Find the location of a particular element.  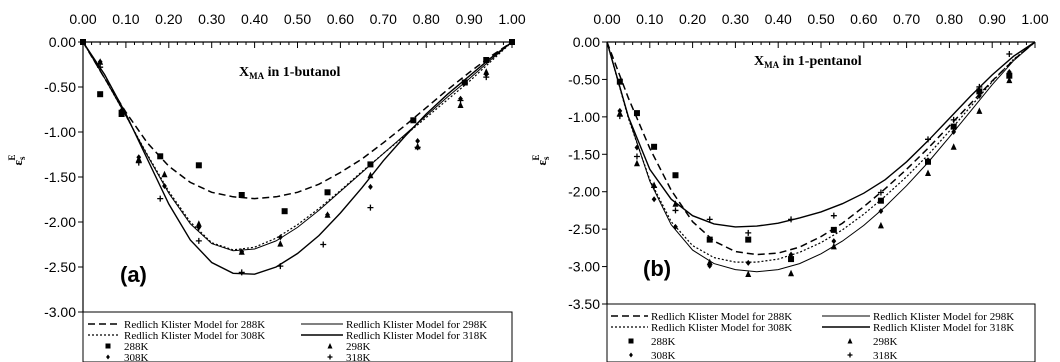

panel-title: XMA in 1-butanol is located at coordinates (289, 73).